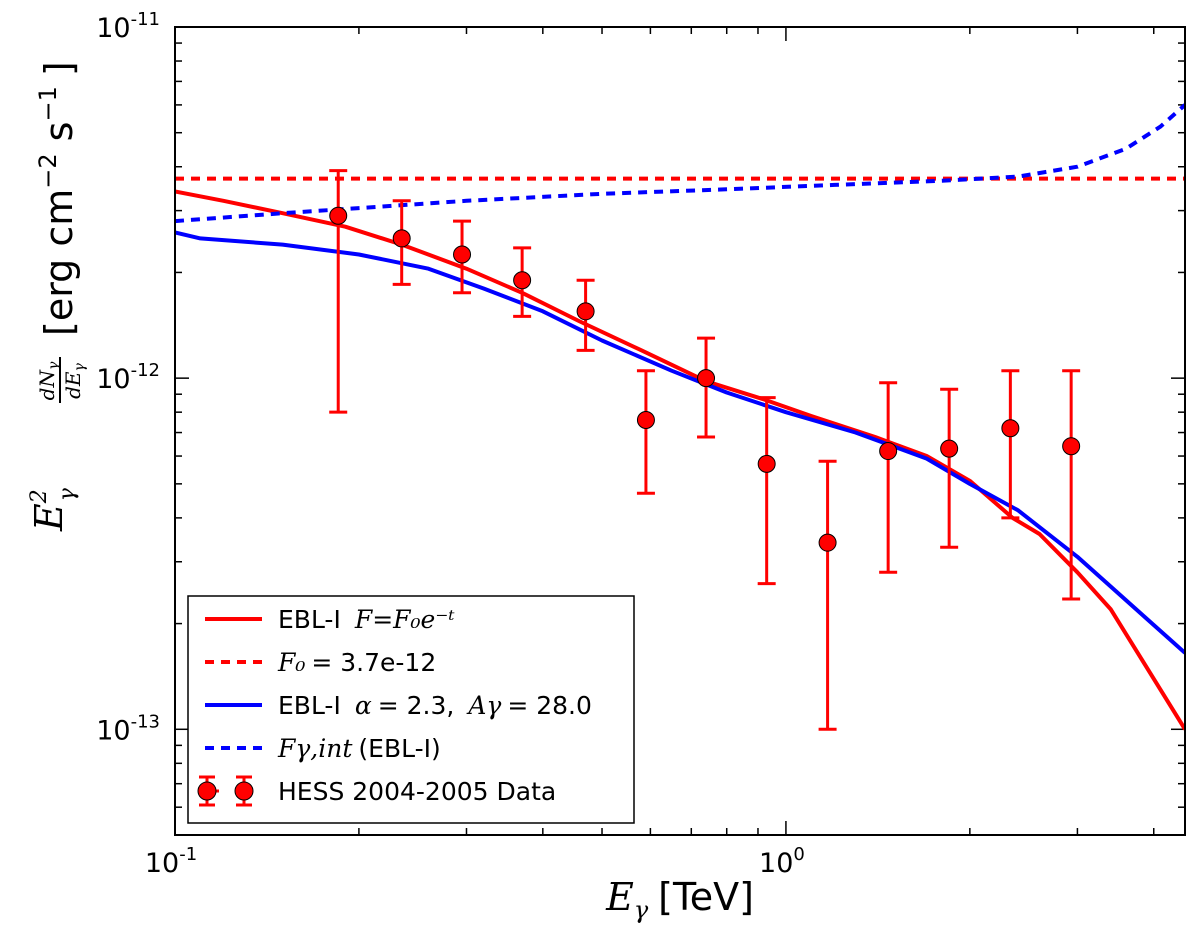 Image resolution: width=1203 pixels, height=944 pixels. I want to click on legend-label-fint: Fγ,int (EBL-I), so click(359, 748).